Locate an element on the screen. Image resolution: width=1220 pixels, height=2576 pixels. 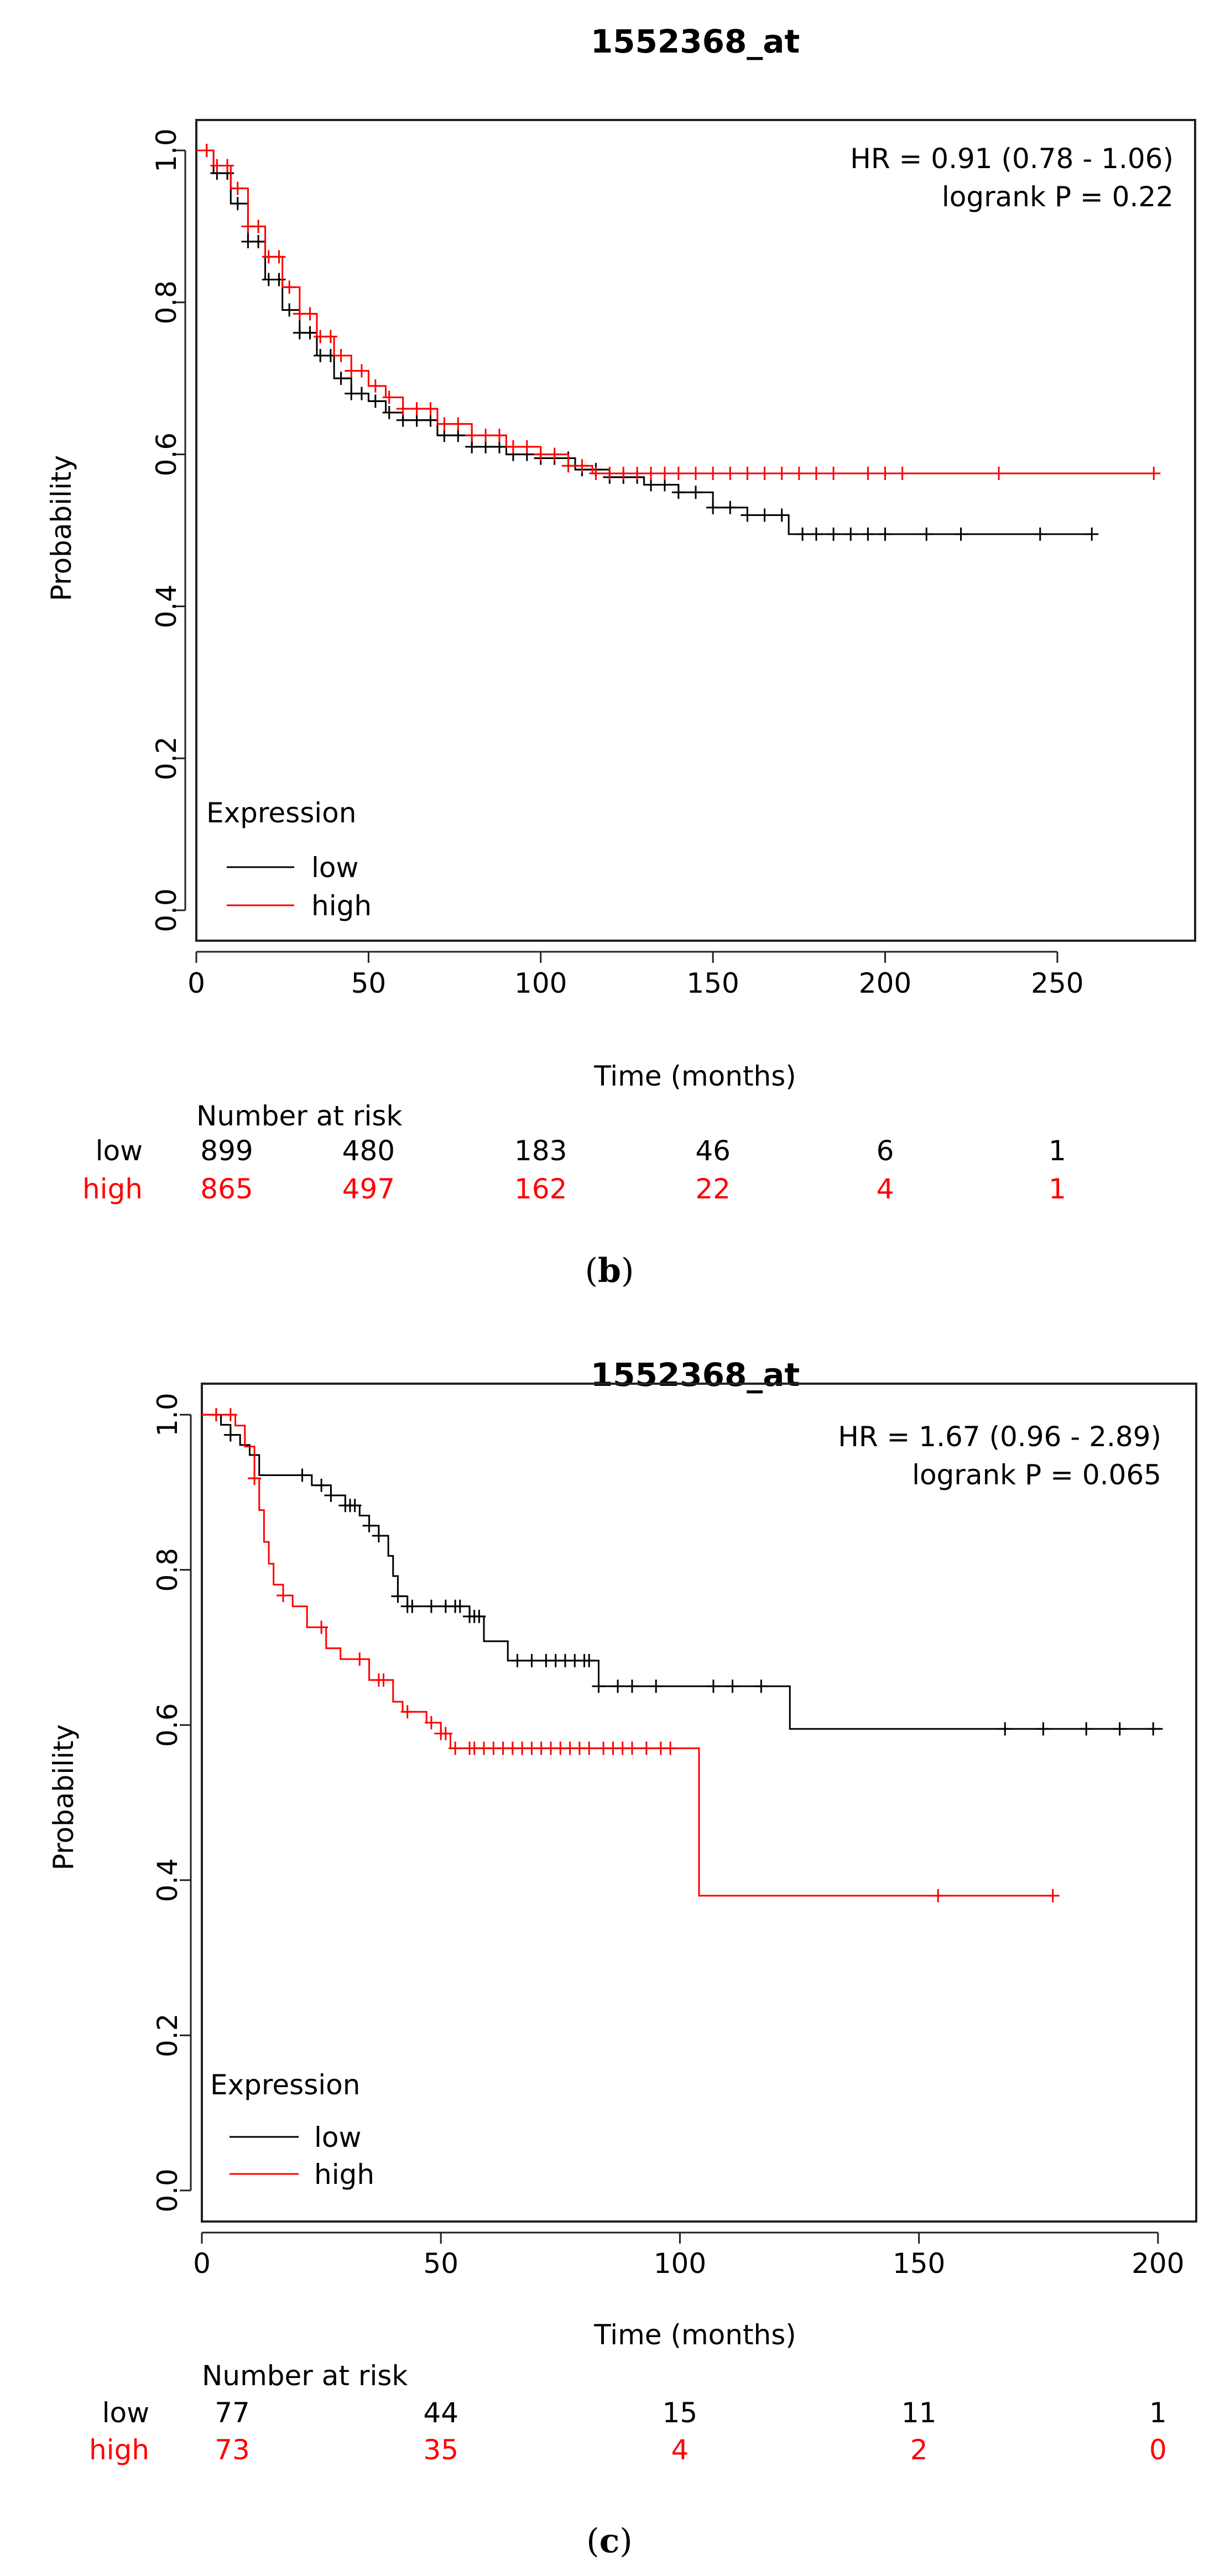
panel-c-title: 1552368_at is located at coordinates (695, 1375).